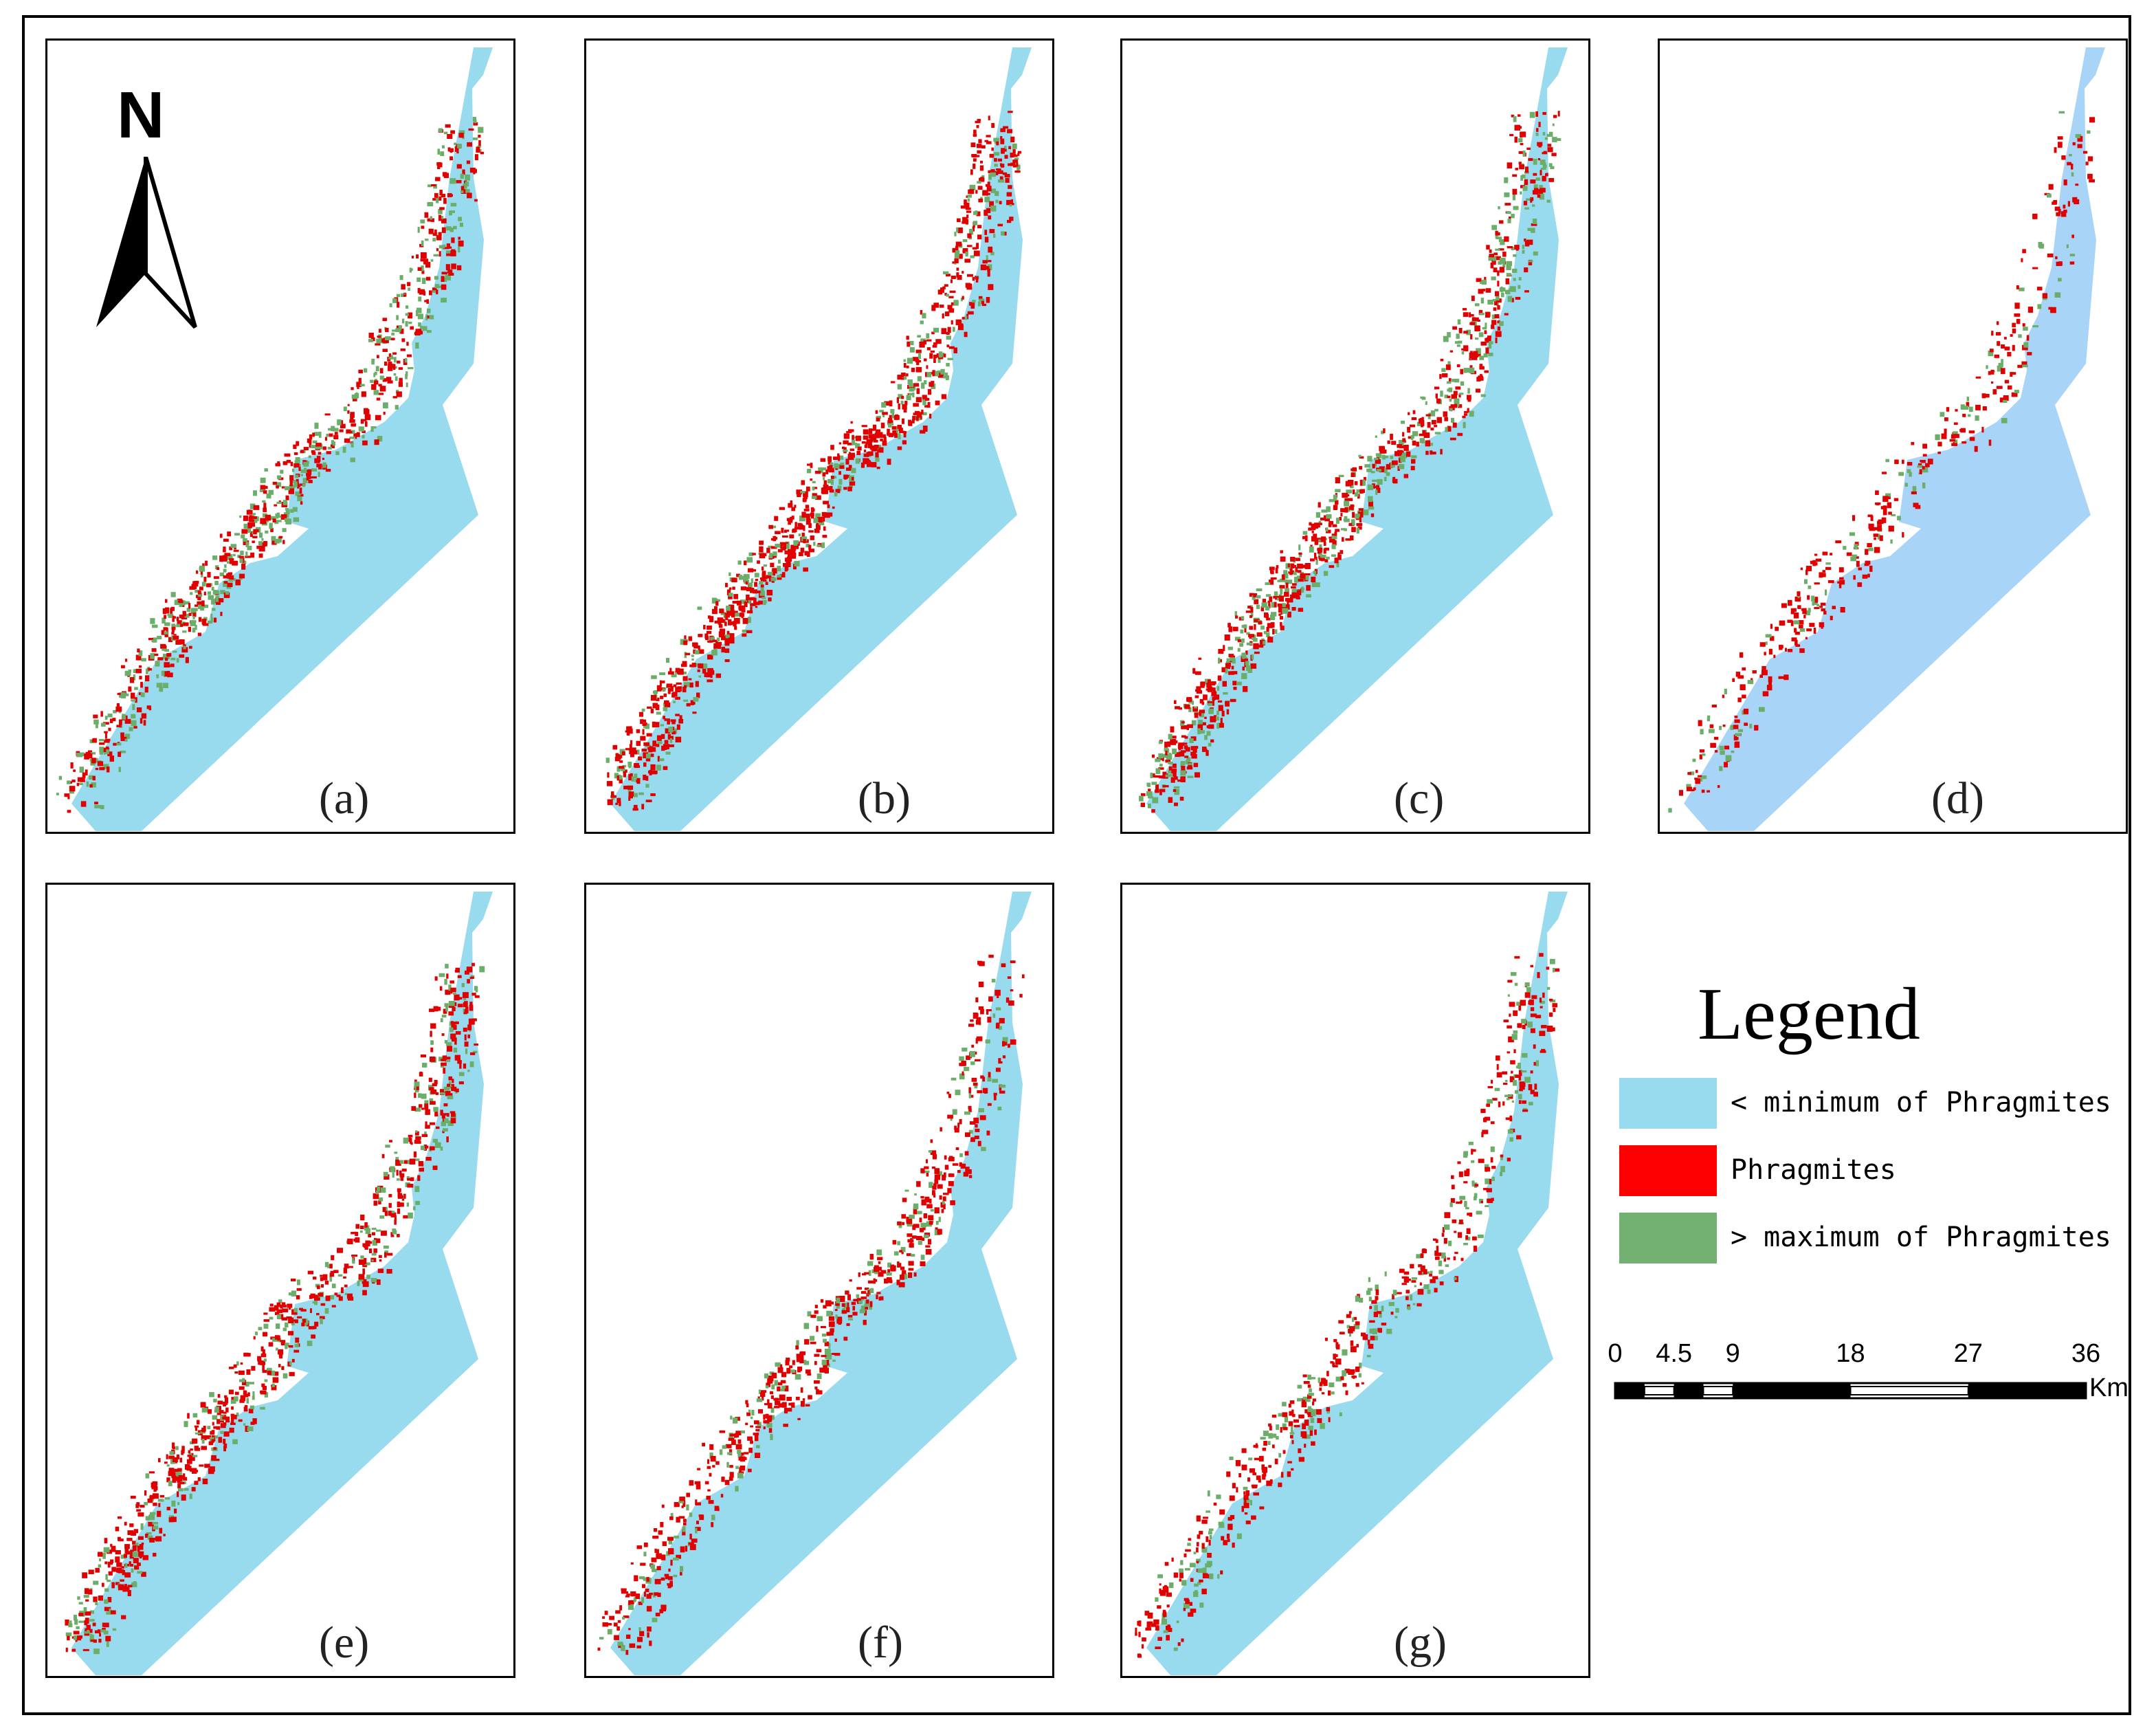 The width and height of the screenshot is (2156, 1733). What do you see at coordinates (880, 1643) in the screenshot?
I see `panel-label: (f)` at bounding box center [880, 1643].